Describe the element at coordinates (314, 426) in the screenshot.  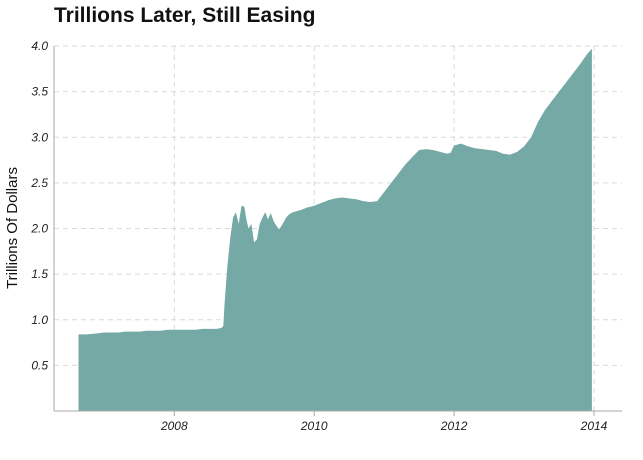
I see `x-tick-label: 2010` at that location.